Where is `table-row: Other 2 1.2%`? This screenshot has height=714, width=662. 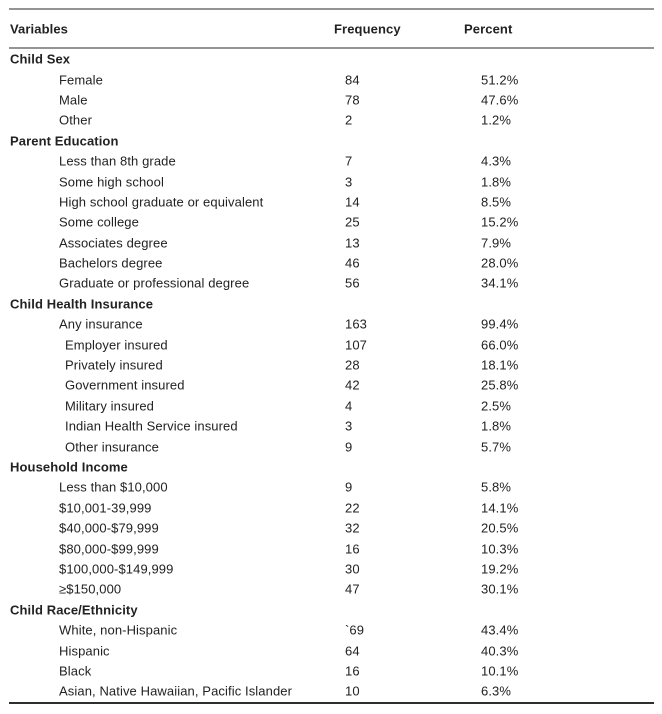 table-row: Other 2 1.2% is located at coordinates (331, 120).